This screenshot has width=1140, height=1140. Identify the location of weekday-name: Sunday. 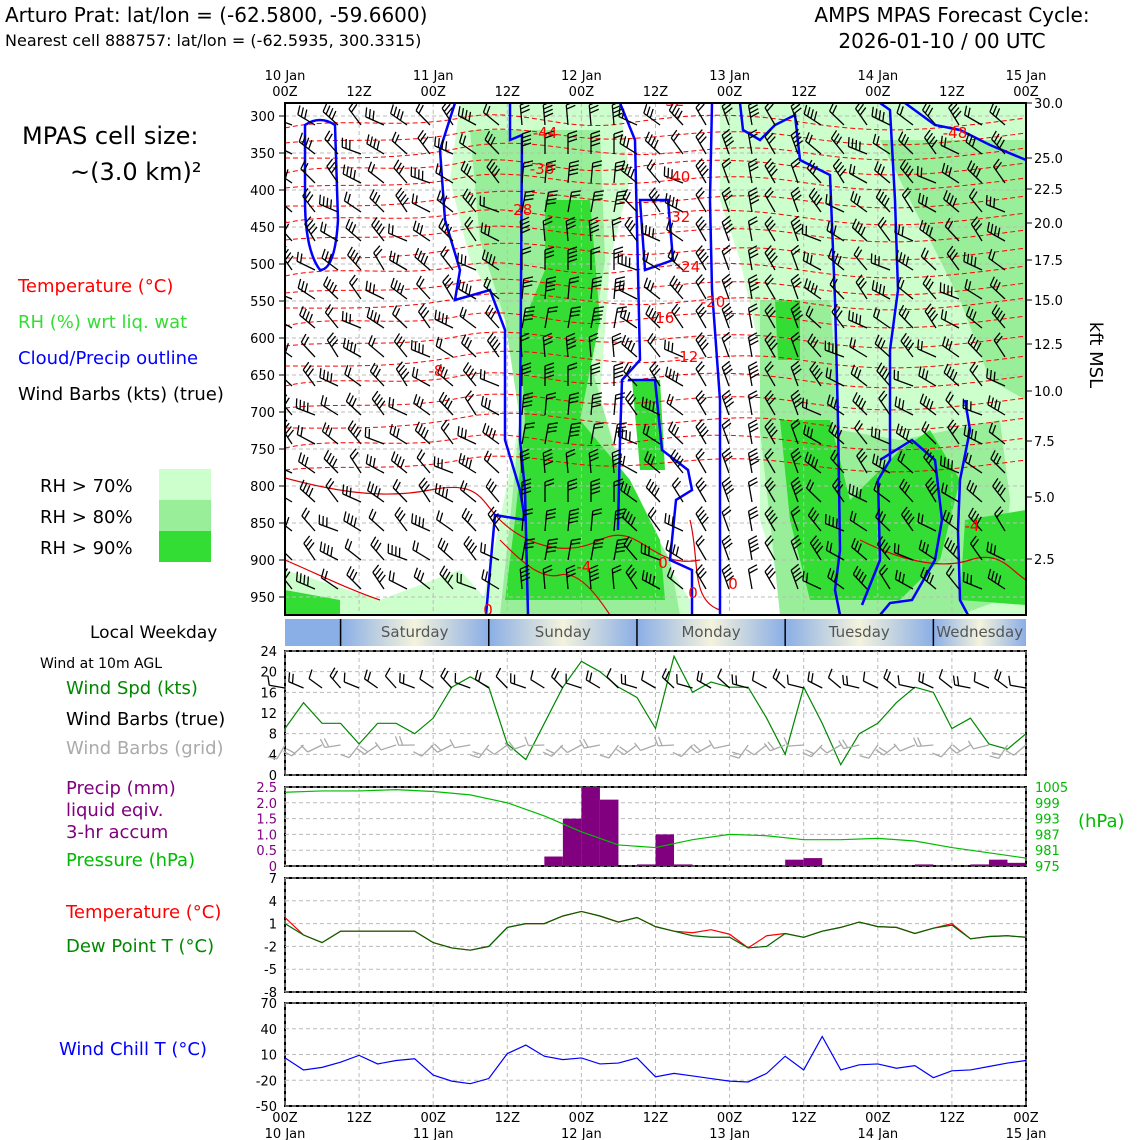
(563, 632).